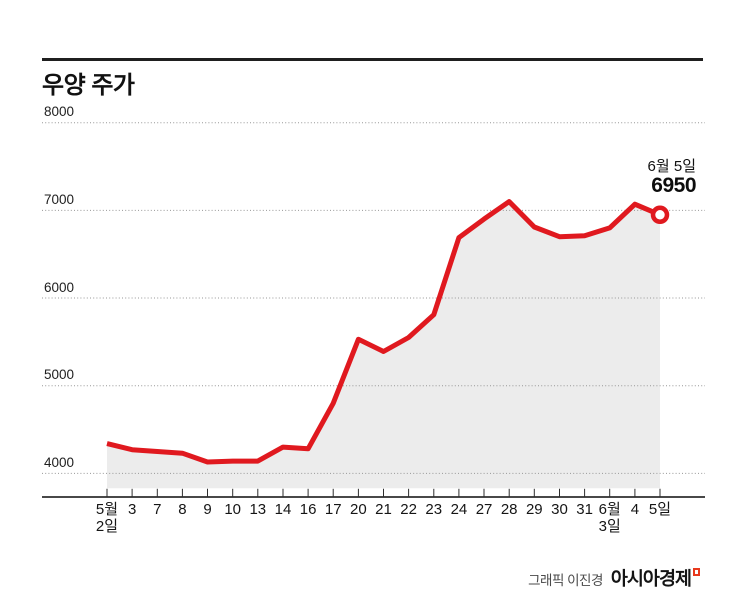  Describe the element at coordinates (671, 166) in the screenshot. I see `annotation-date: 6월 5일` at that location.